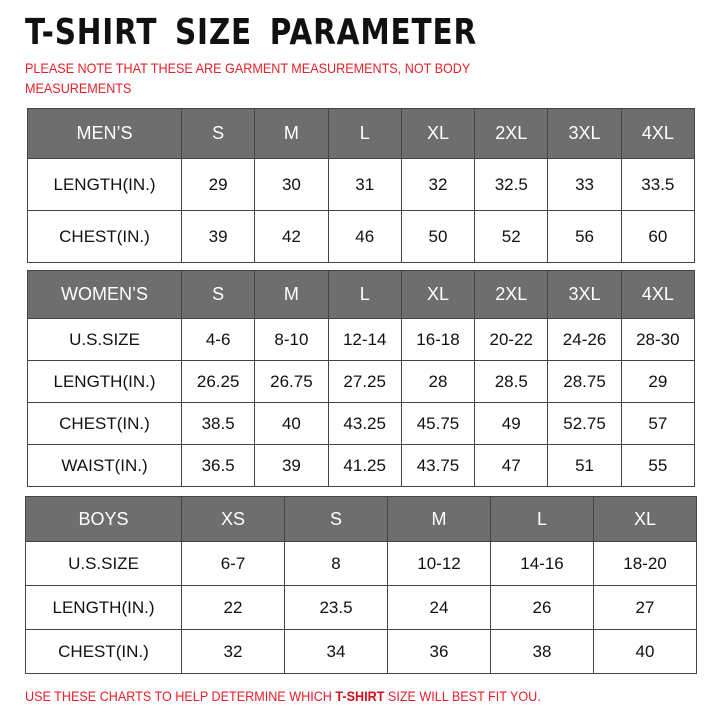 This screenshot has height=720, width=720. I want to click on cell-value: 26.25, so click(218, 381).